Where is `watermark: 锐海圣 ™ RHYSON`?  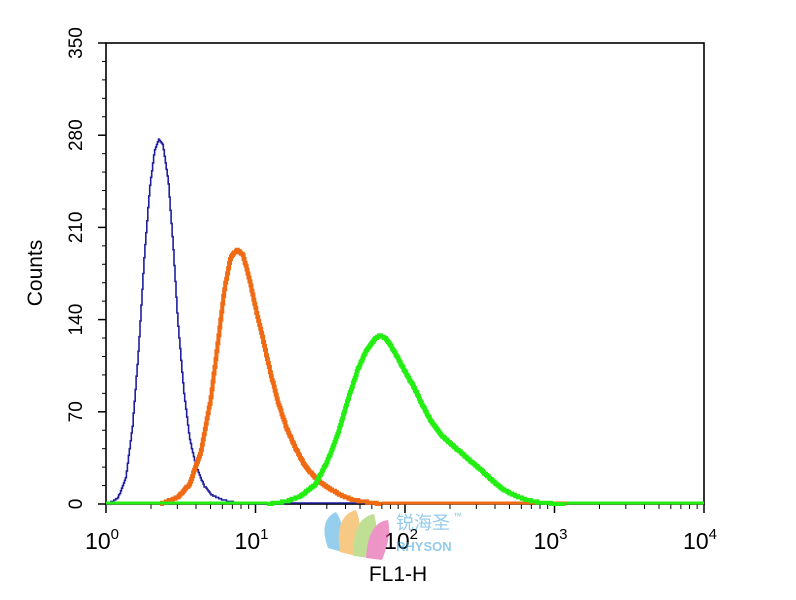
watermark: 锐海圣 ™ RHYSON is located at coordinates (393, 535).